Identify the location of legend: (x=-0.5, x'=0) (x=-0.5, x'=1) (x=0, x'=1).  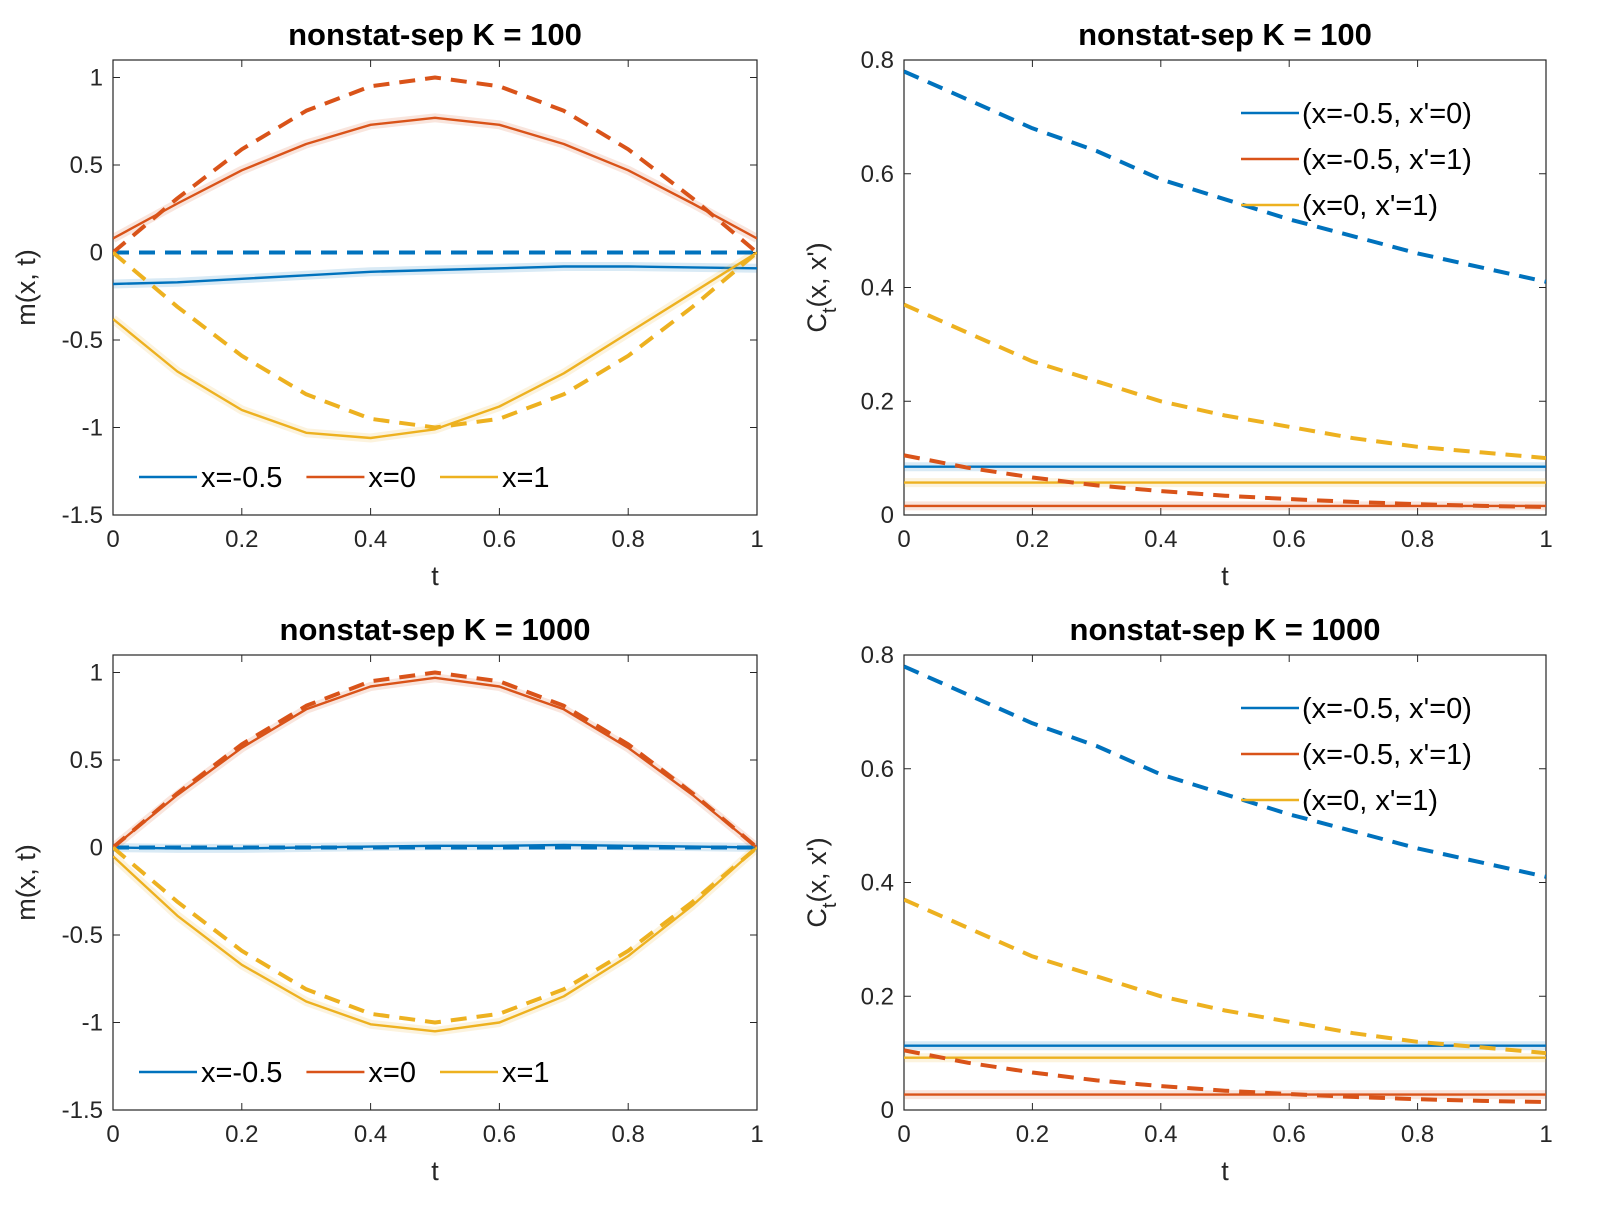
(1356, 160).